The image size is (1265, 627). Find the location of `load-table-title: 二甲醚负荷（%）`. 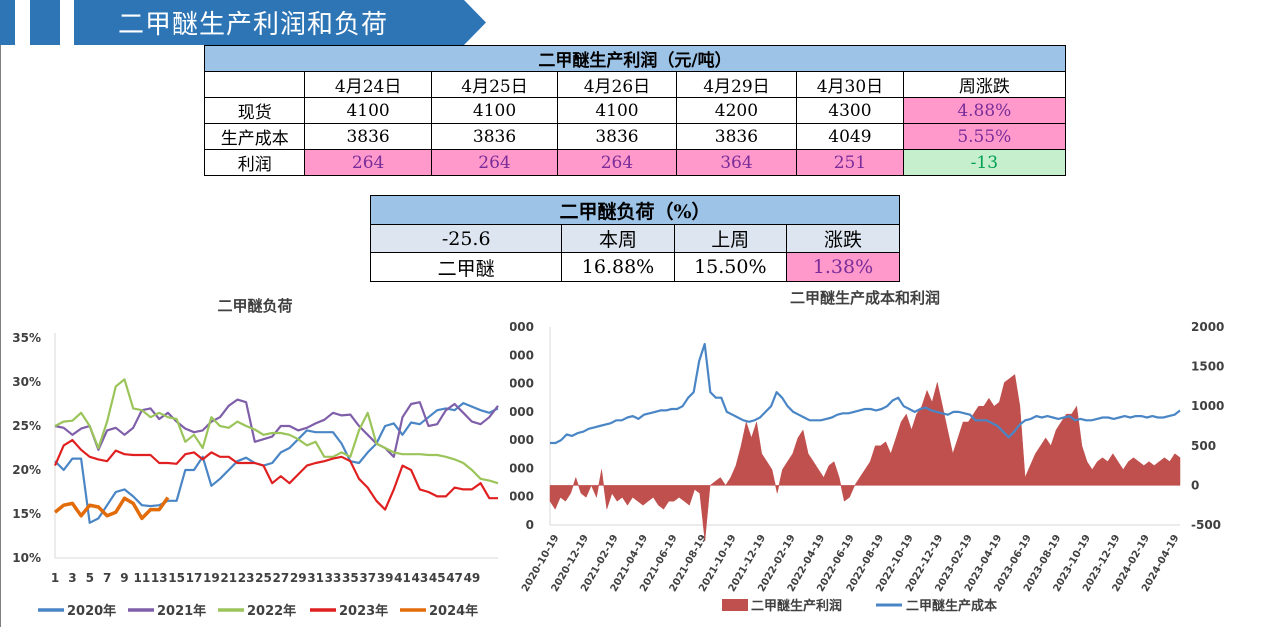

load-table-title: 二甲醚负荷（%） is located at coordinates (635, 210).